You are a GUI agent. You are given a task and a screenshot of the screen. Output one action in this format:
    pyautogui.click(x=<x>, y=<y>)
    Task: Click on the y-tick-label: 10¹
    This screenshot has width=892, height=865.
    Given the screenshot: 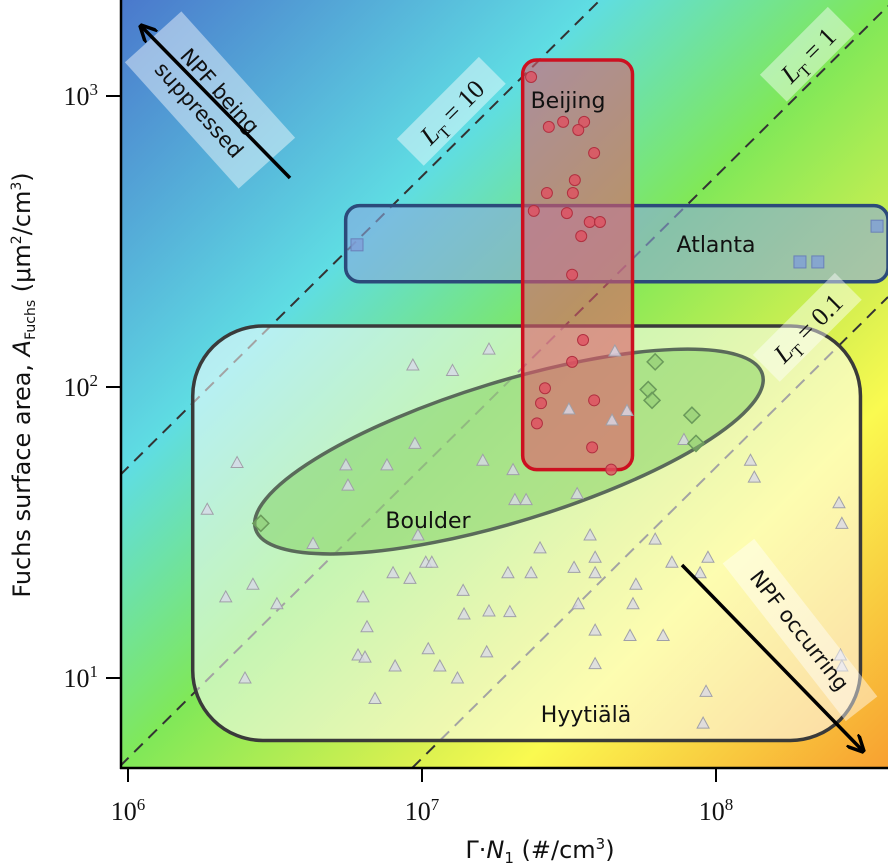 What is the action you would take?
    pyautogui.click(x=81, y=677)
    